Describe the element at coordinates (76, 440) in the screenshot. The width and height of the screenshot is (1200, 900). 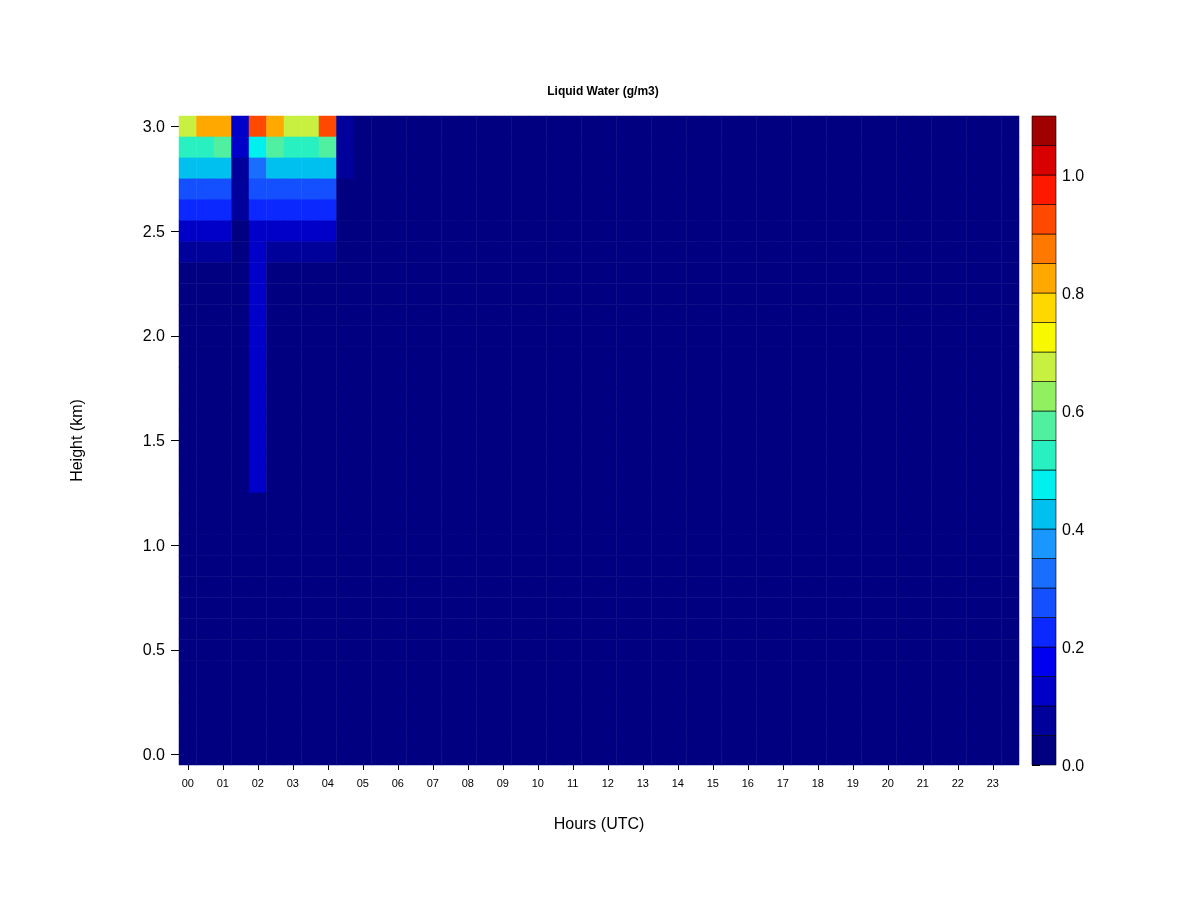
I see `y-axis-title: Height (km)` at that location.